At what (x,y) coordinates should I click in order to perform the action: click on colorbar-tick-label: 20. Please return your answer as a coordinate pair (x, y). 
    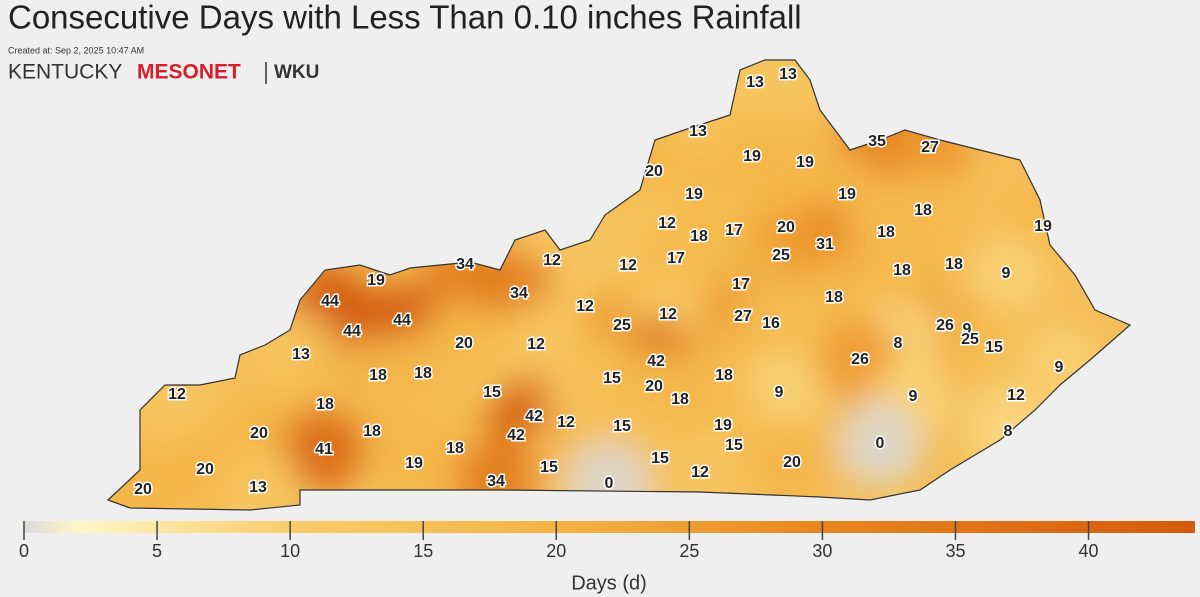
    Looking at the image, I should click on (556, 551).